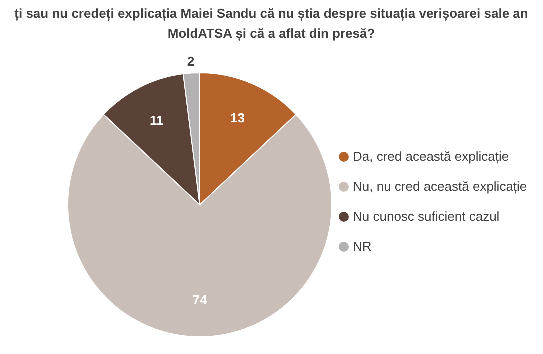  I want to click on data-label: 11, so click(157, 120).